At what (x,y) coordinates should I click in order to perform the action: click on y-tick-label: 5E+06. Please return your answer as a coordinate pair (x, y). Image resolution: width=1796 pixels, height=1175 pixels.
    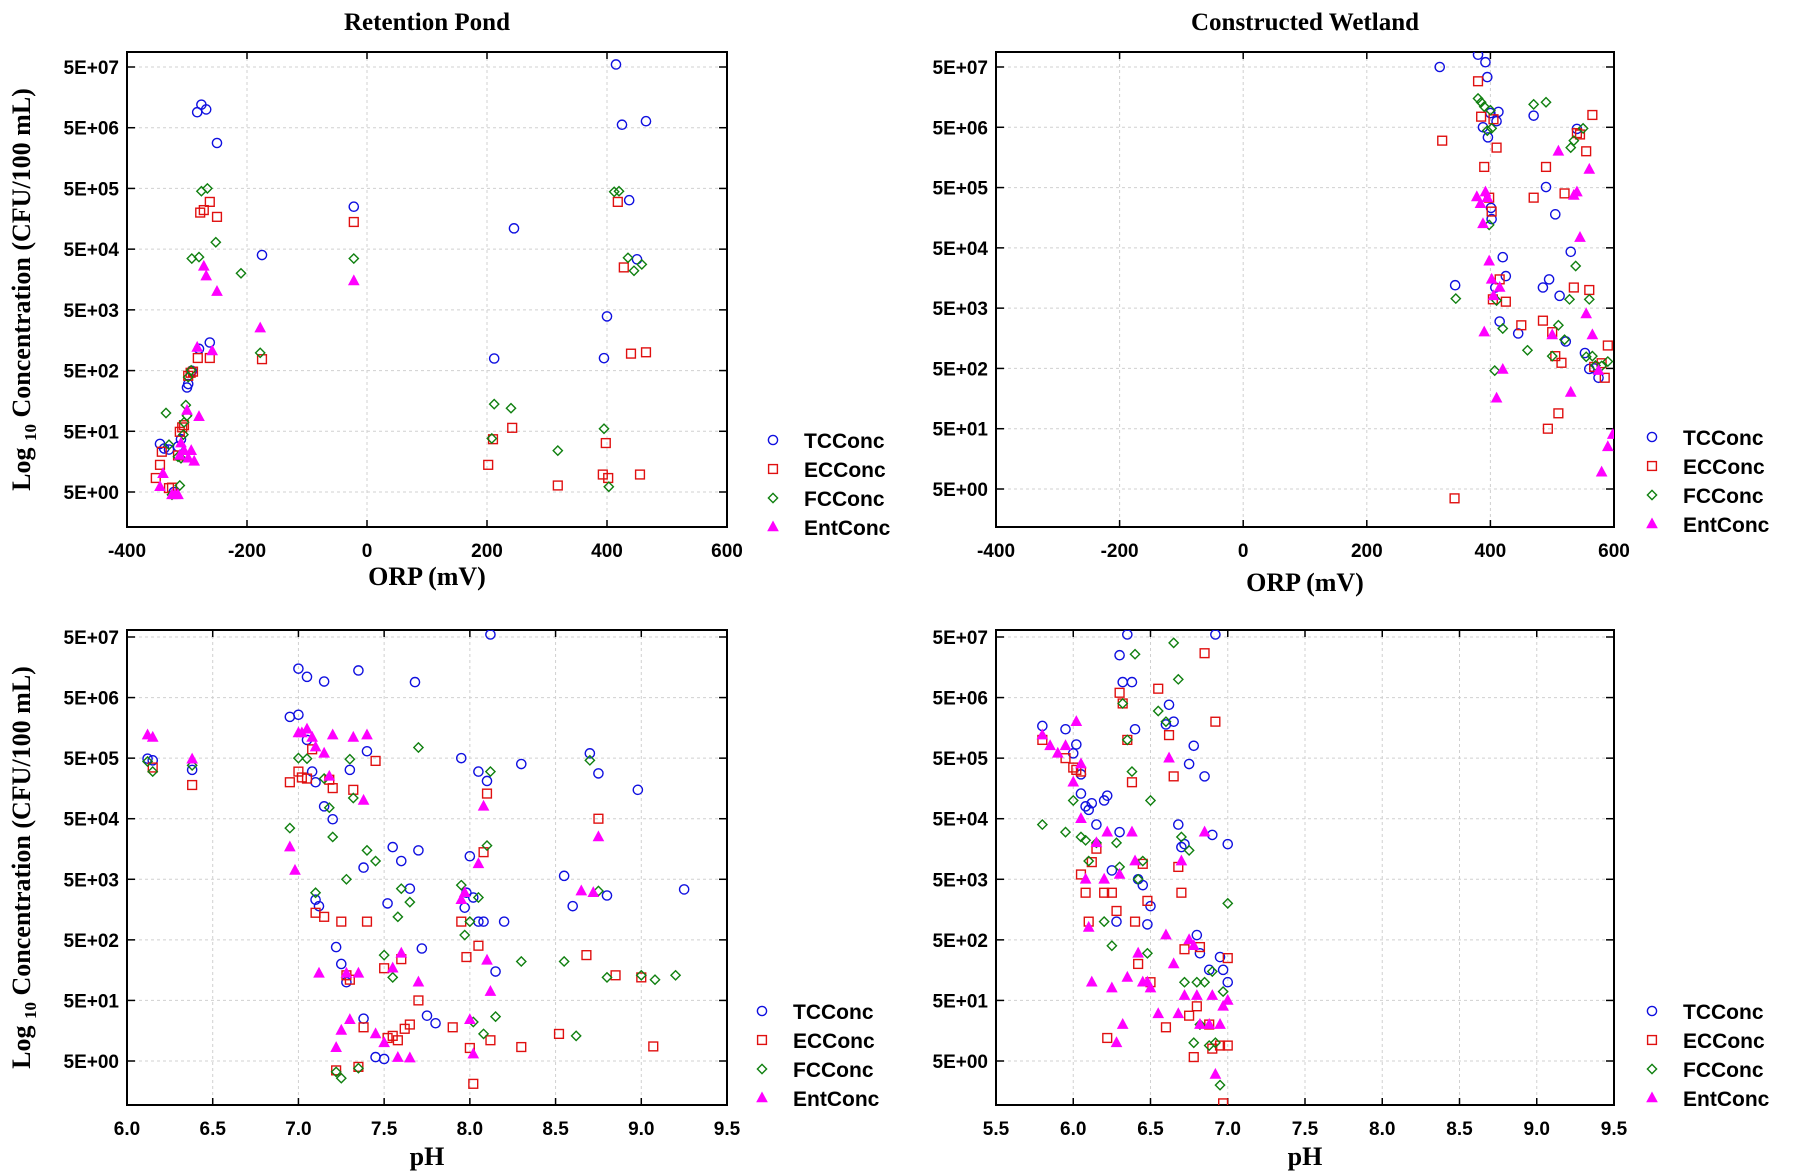
    Looking at the image, I should click on (91, 129).